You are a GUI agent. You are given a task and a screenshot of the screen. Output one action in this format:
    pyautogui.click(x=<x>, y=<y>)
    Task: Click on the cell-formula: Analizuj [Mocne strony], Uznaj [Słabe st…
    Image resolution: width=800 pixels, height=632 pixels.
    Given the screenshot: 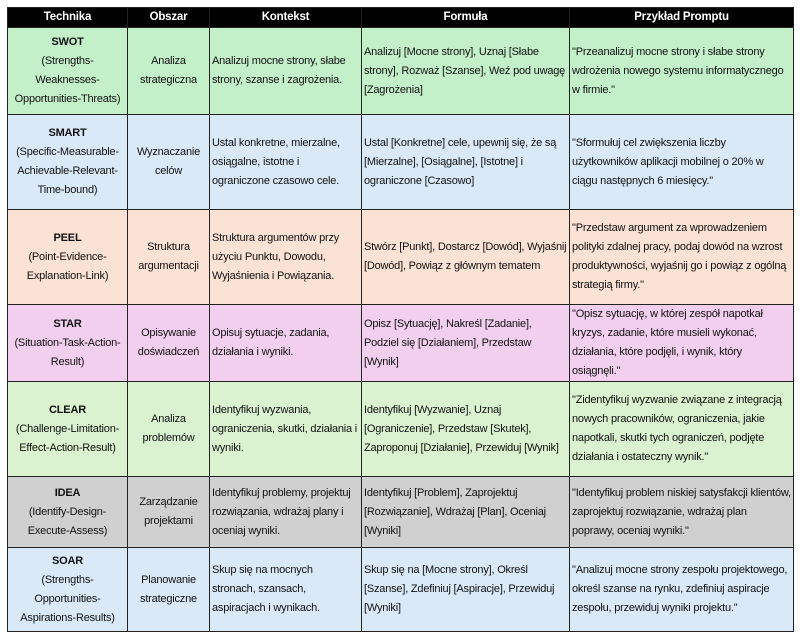 What is the action you would take?
    pyautogui.click(x=465, y=71)
    